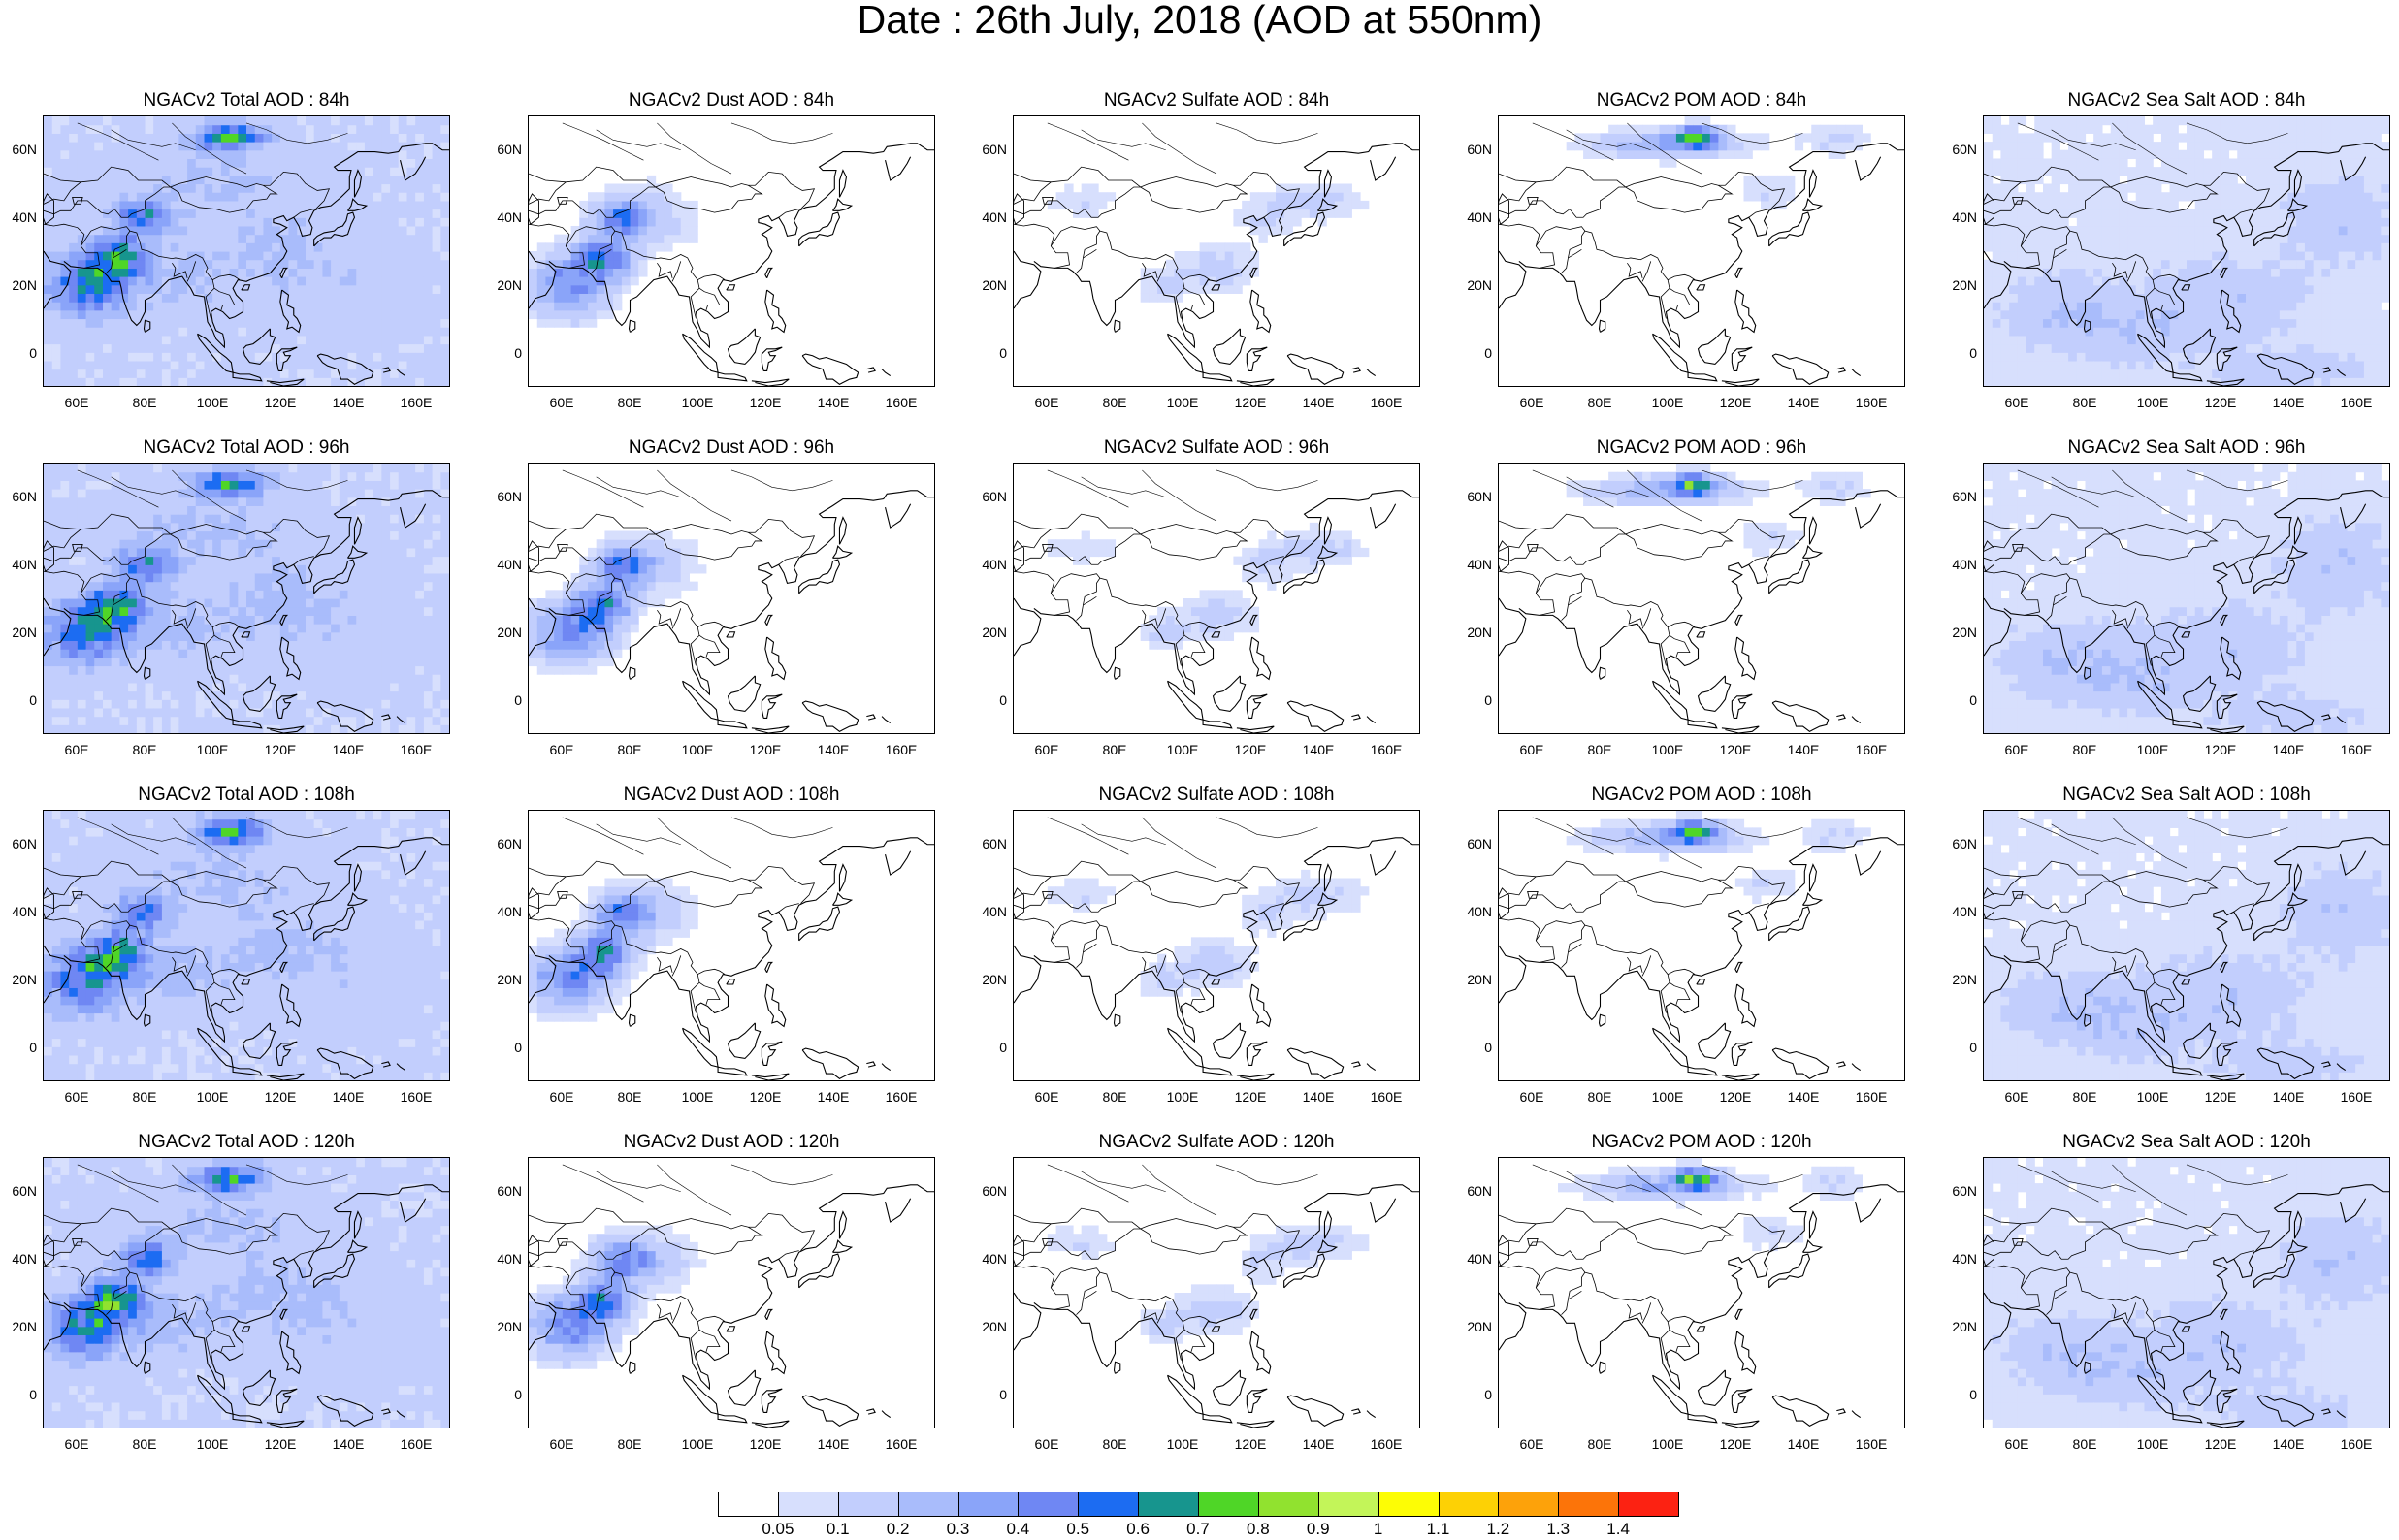 The image size is (2399, 1540). Describe the element at coordinates (281, 403) in the screenshot. I see `lon-tick-label: 120E` at that location.